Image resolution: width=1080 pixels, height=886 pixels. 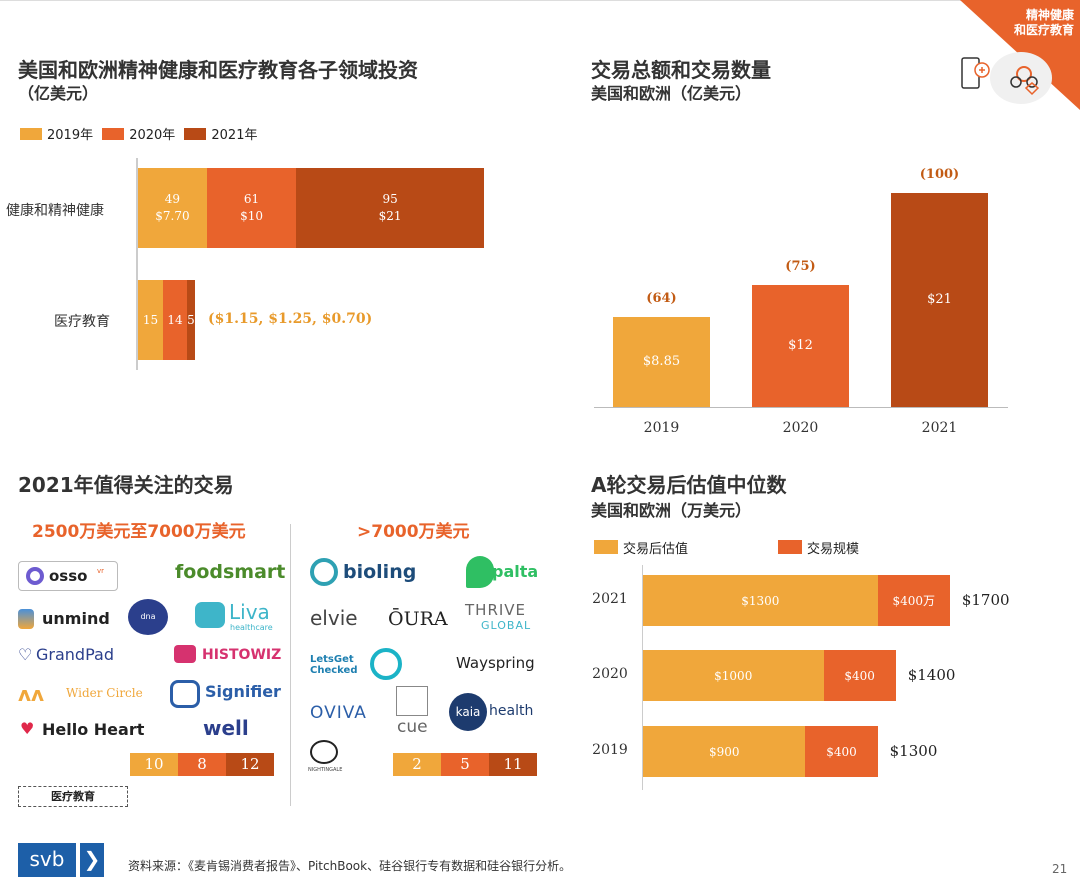 I want to click on panel2-bar-2020: $12, so click(x=800, y=345).